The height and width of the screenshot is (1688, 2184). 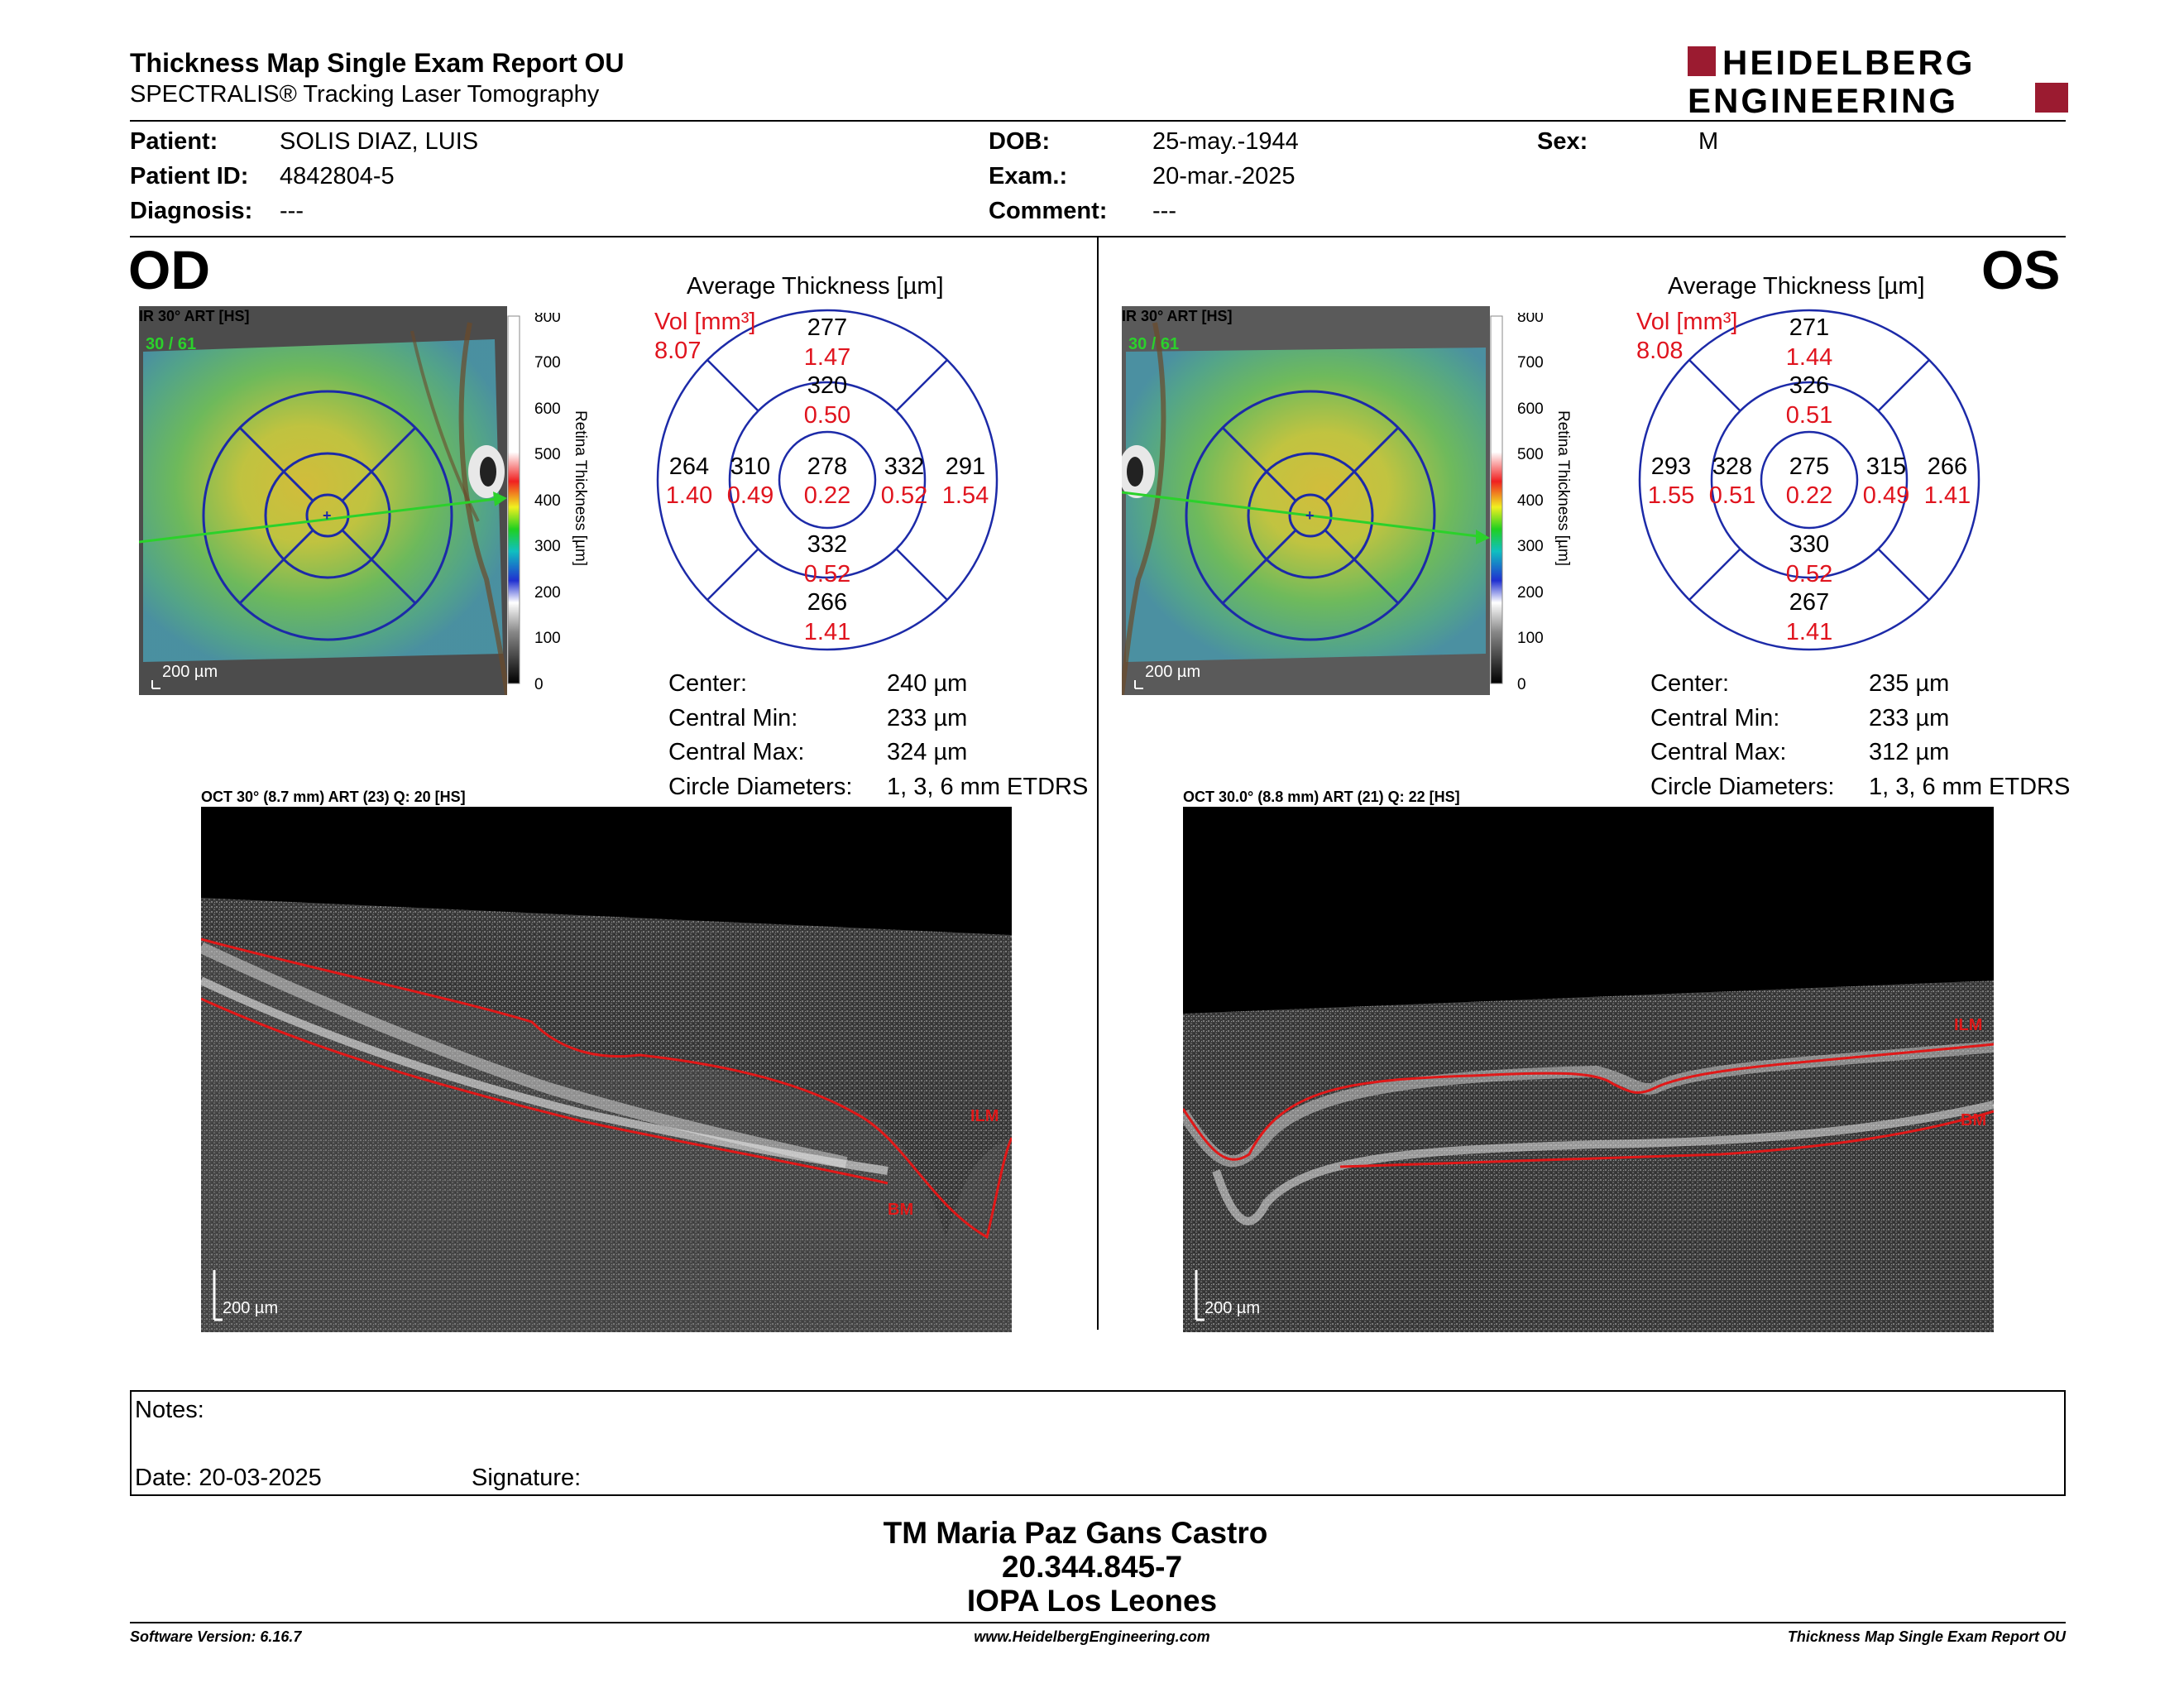 I want to click on os-oct-scale: 200 µm, so click(x=1232, y=1308).